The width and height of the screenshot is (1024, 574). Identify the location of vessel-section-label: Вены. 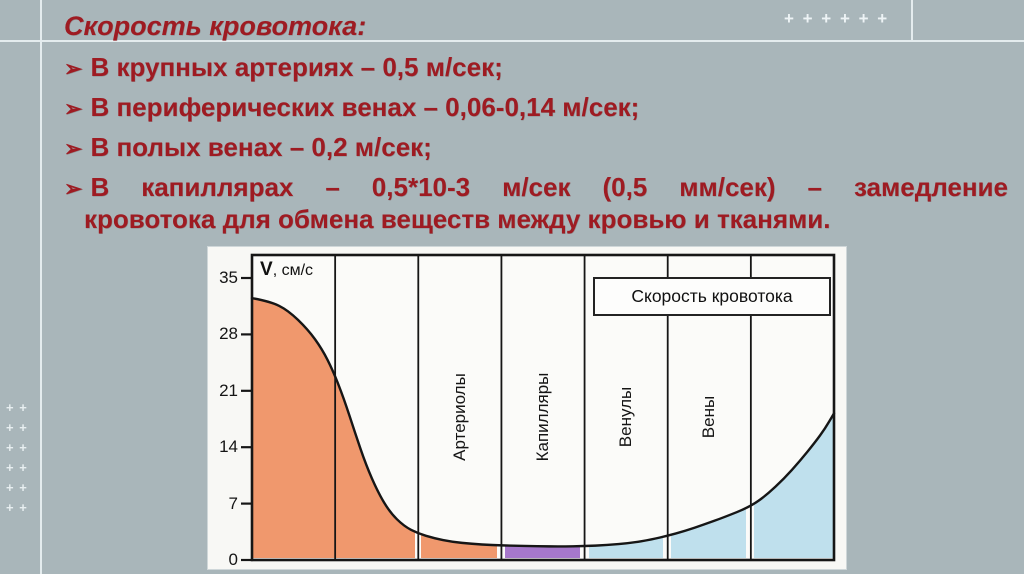
(709, 417).